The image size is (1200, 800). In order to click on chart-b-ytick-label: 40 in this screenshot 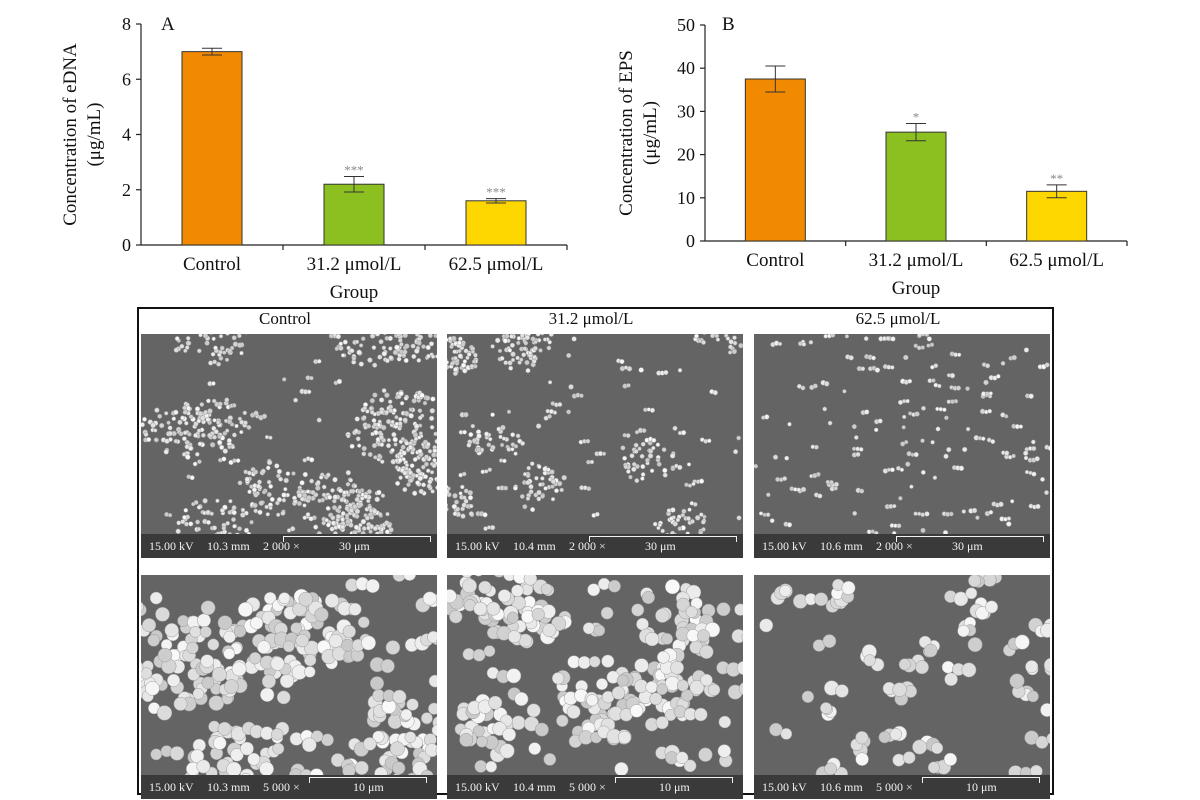, I will do `click(686, 68)`.